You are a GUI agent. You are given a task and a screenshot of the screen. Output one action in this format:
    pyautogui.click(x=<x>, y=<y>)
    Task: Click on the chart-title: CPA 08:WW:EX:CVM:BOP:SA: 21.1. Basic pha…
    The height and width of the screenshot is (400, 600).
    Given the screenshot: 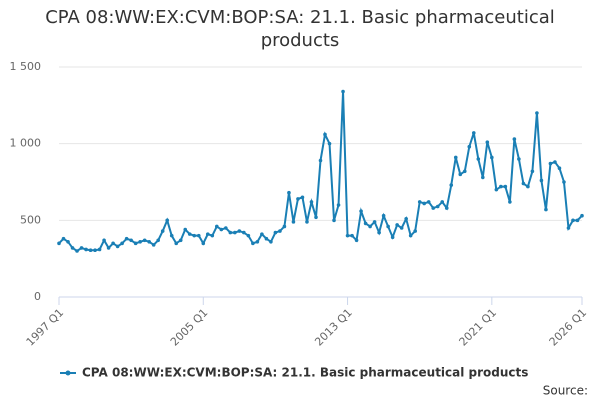 What is the action you would take?
    pyautogui.click(x=300, y=29)
    